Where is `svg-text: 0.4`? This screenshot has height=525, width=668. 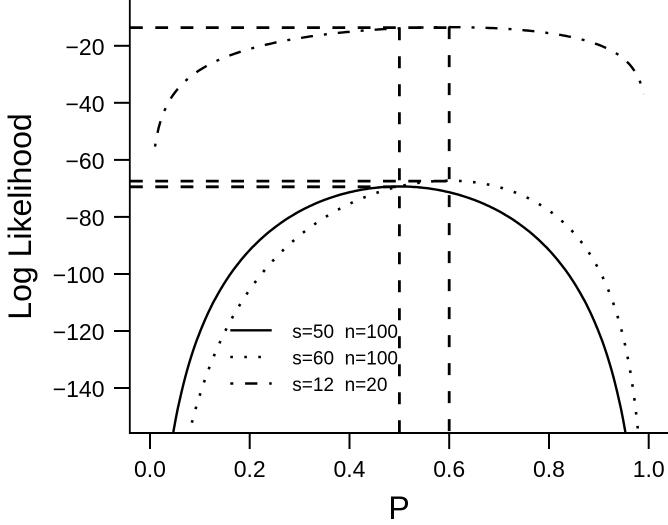
svg-text: 0.4 is located at coordinates (350, 469).